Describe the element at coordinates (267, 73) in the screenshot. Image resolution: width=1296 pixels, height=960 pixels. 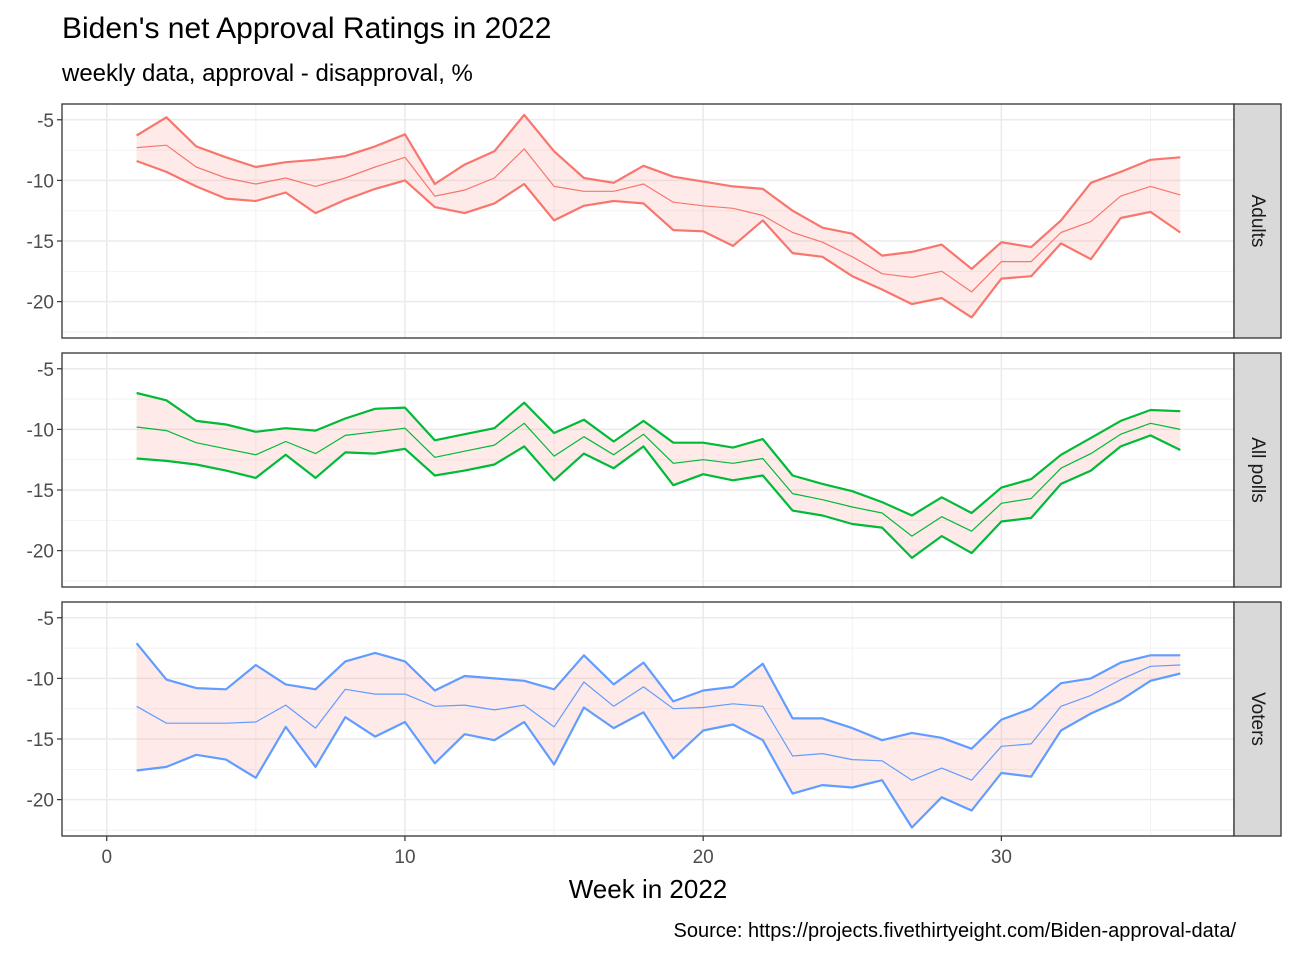
I see `chart-subtitle: weekly data, approval - disapproval, %` at that location.